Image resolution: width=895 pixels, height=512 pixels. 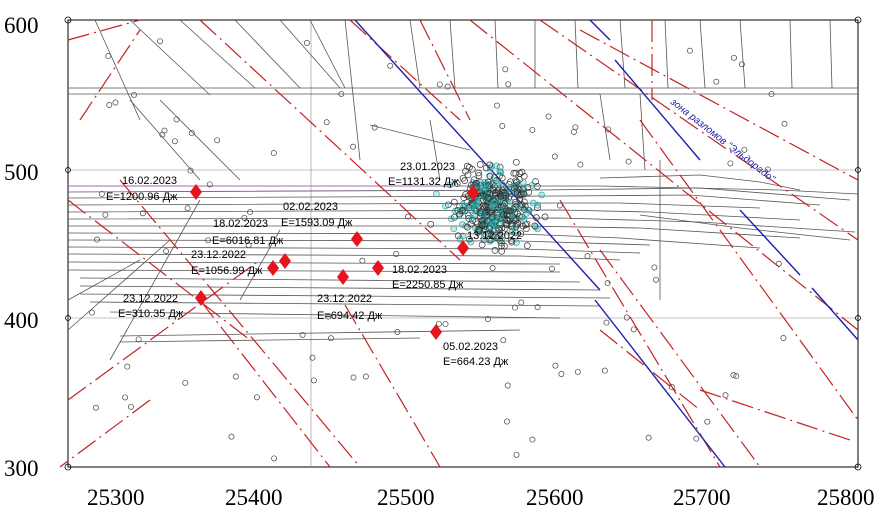 What do you see at coordinates (494, 236) in the screenshot?
I see `event-date: 13.12.2022` at bounding box center [494, 236].